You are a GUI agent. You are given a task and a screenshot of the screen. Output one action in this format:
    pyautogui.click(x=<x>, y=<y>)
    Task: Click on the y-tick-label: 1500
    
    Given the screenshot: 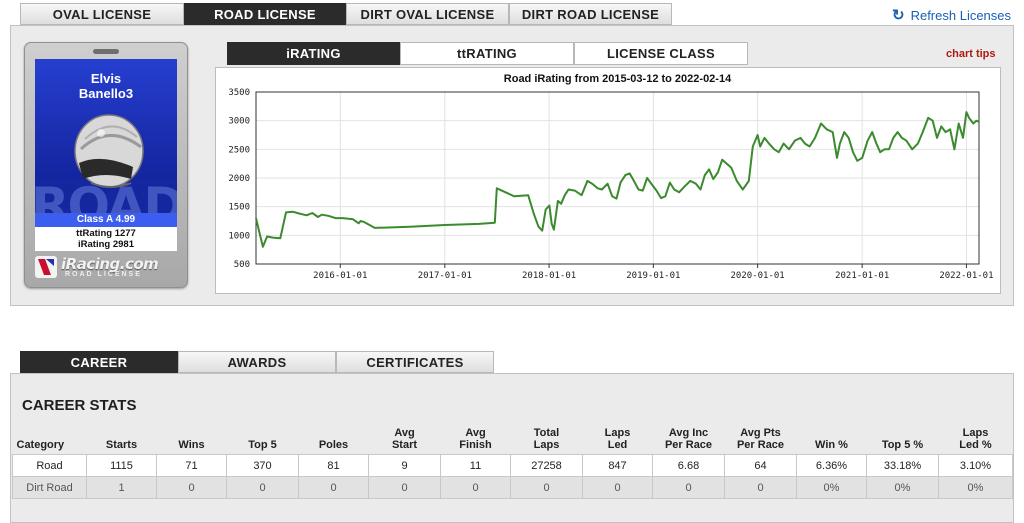 What is the action you would take?
    pyautogui.click(x=239, y=208)
    